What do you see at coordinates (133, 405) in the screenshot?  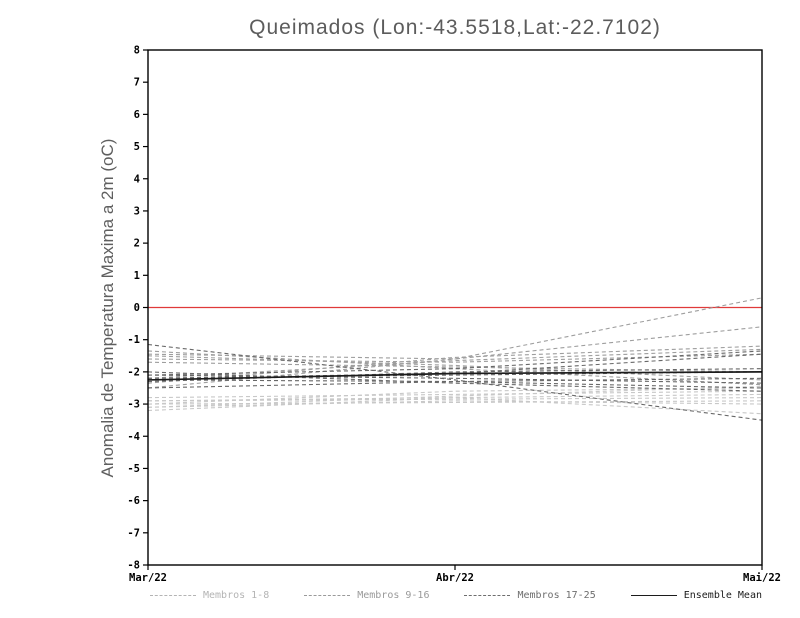 I see `svg-text: -3` at bounding box center [133, 405].